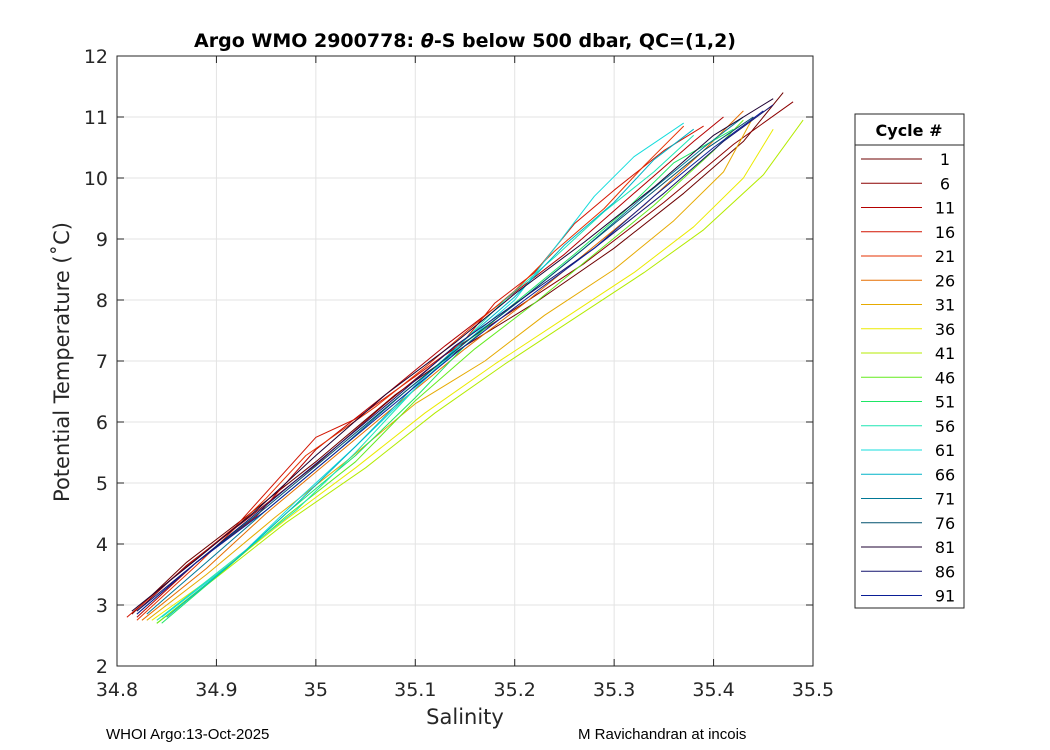 The height and width of the screenshot is (750, 1050). What do you see at coordinates (316, 690) in the screenshot?
I see `x-tick-label: 35` at bounding box center [316, 690].